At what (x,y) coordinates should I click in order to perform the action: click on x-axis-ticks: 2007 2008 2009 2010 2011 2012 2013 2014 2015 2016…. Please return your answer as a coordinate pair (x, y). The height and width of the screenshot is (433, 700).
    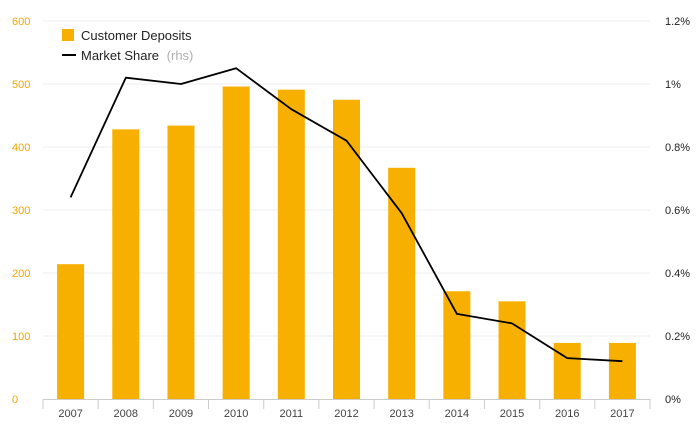
    Looking at the image, I should click on (346, 414).